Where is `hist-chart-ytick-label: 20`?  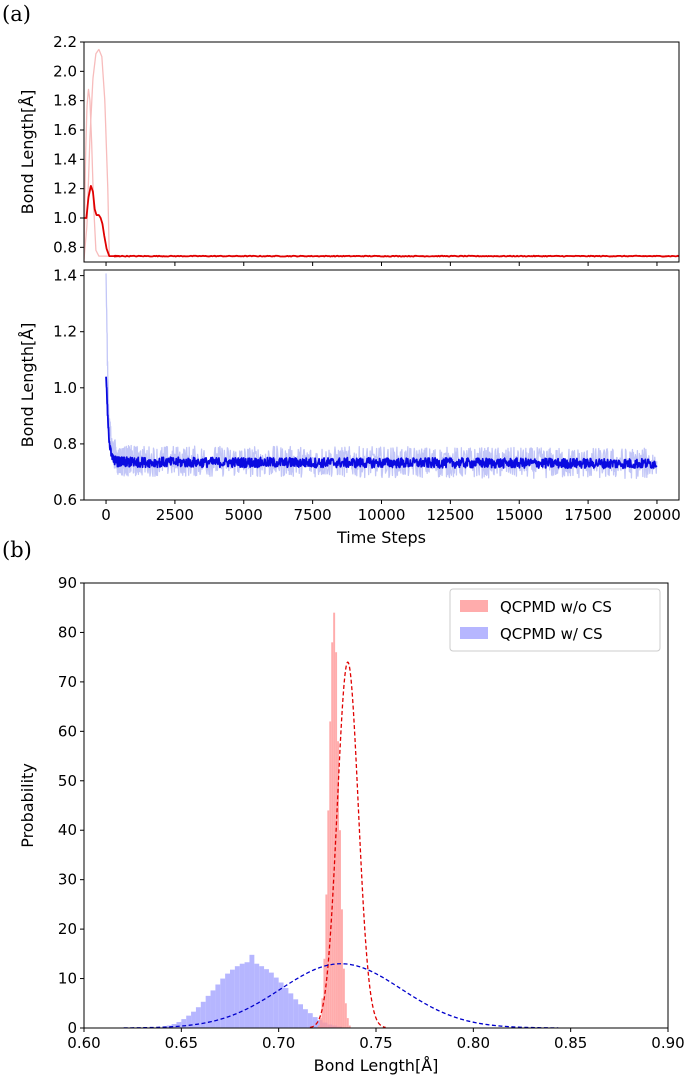 hist-chart-ytick-label: 20 is located at coordinates (67, 929).